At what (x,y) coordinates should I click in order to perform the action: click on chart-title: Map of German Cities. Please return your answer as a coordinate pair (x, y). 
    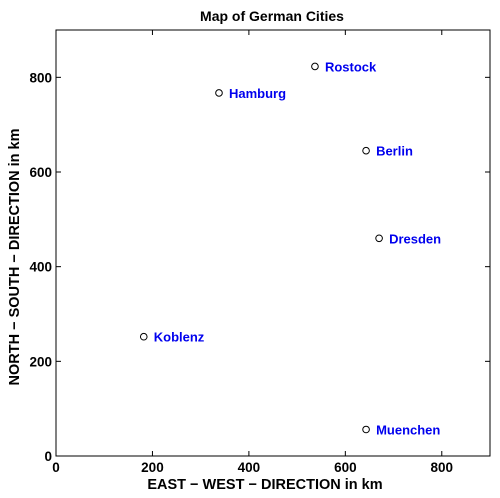
    Looking at the image, I should click on (272, 16).